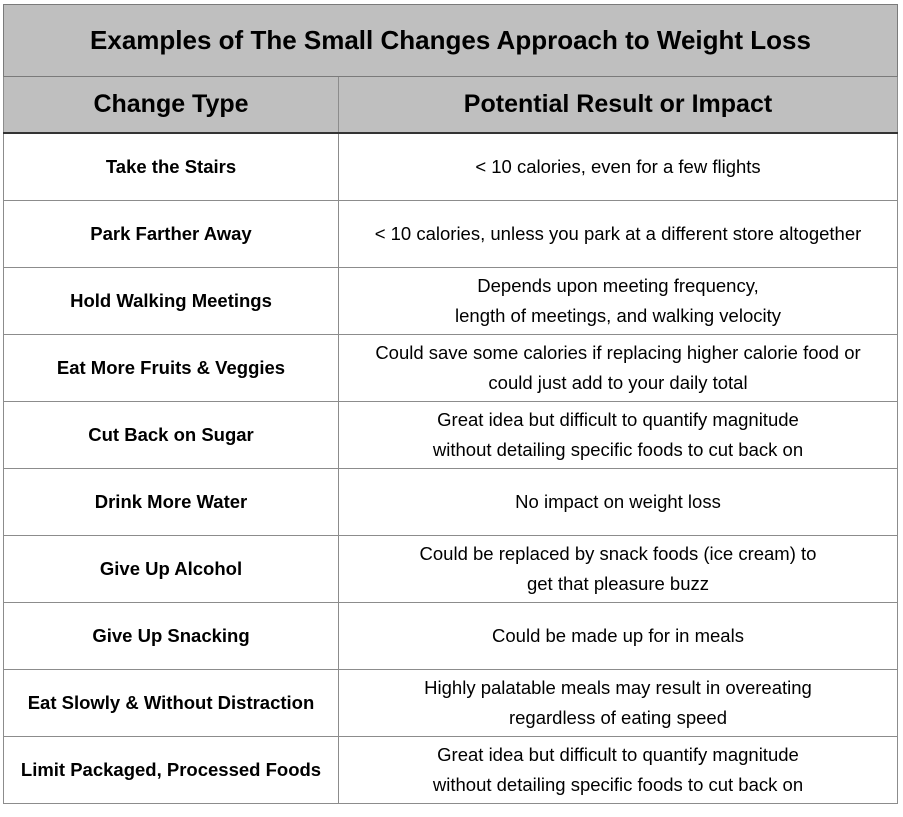 The width and height of the screenshot is (903, 817). I want to click on column-header-potential-result: Potential Result or Impact, so click(618, 105).